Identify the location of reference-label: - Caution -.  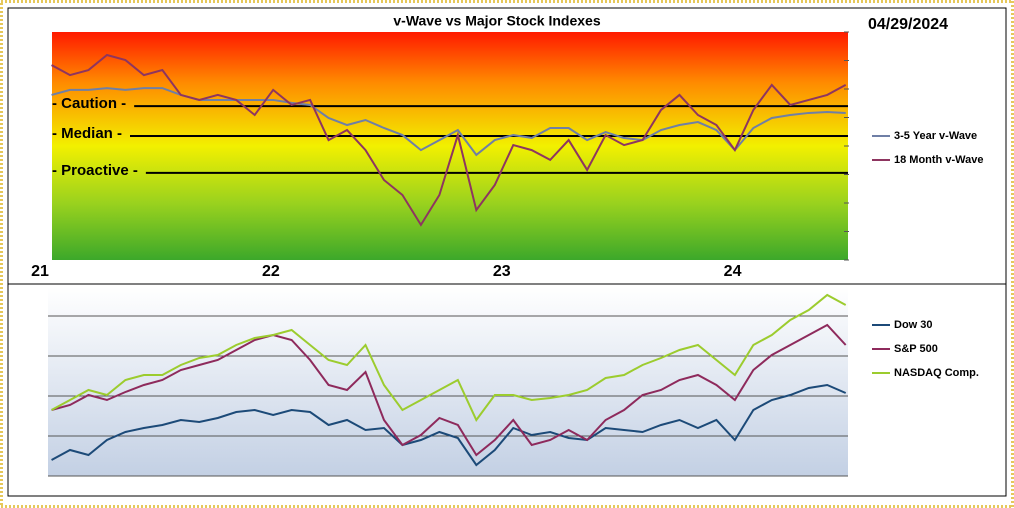
(89, 103).